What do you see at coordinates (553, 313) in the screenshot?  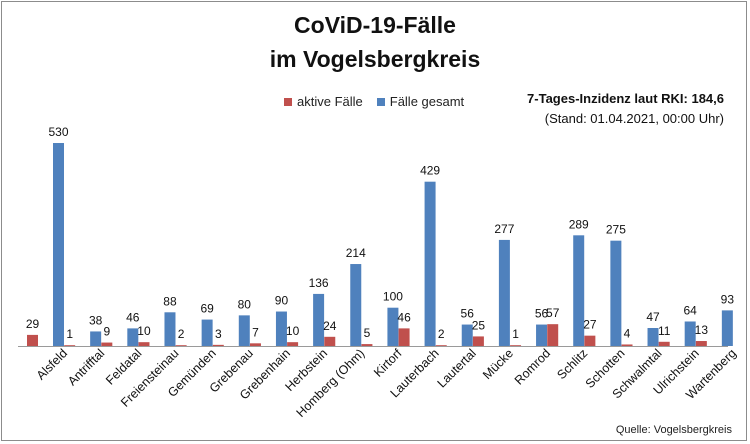 I see `data-label-active-14: 57` at bounding box center [553, 313].